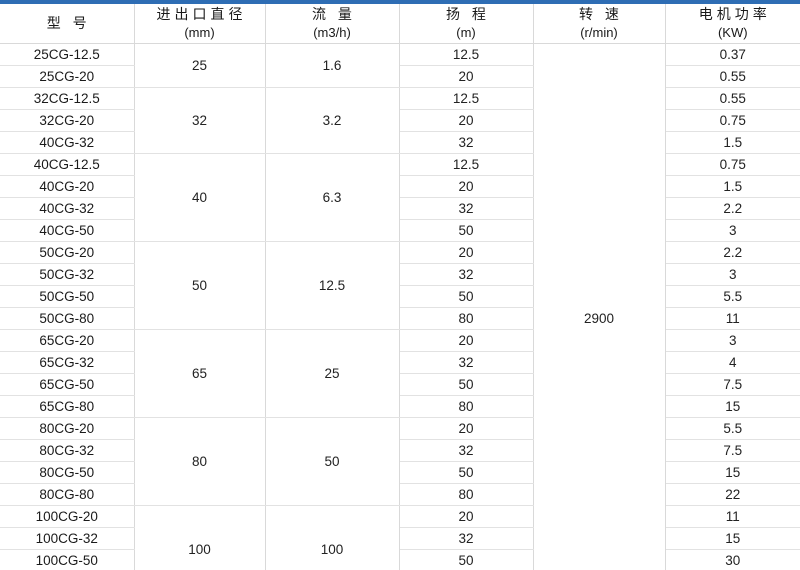 The image size is (800, 570). I want to click on cell-model: 100CG-20, so click(67, 516).